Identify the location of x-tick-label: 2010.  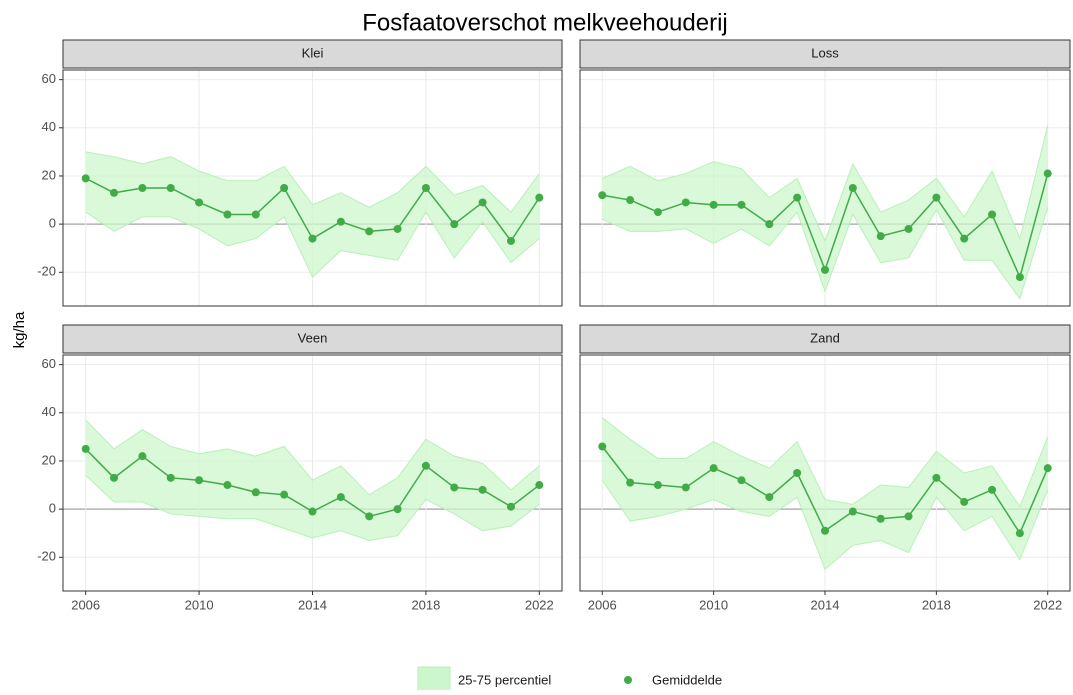
(199, 604).